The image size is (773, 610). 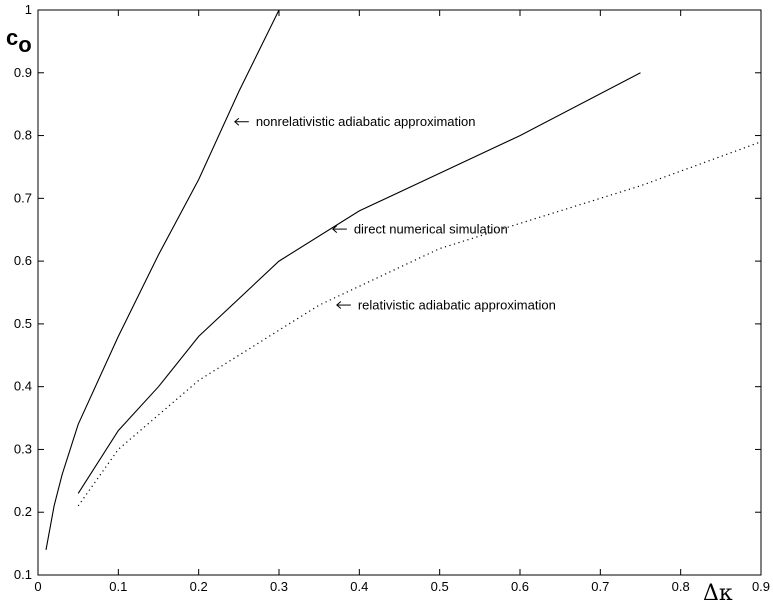 I want to click on x-tick-label: 0.8, so click(x=681, y=586).